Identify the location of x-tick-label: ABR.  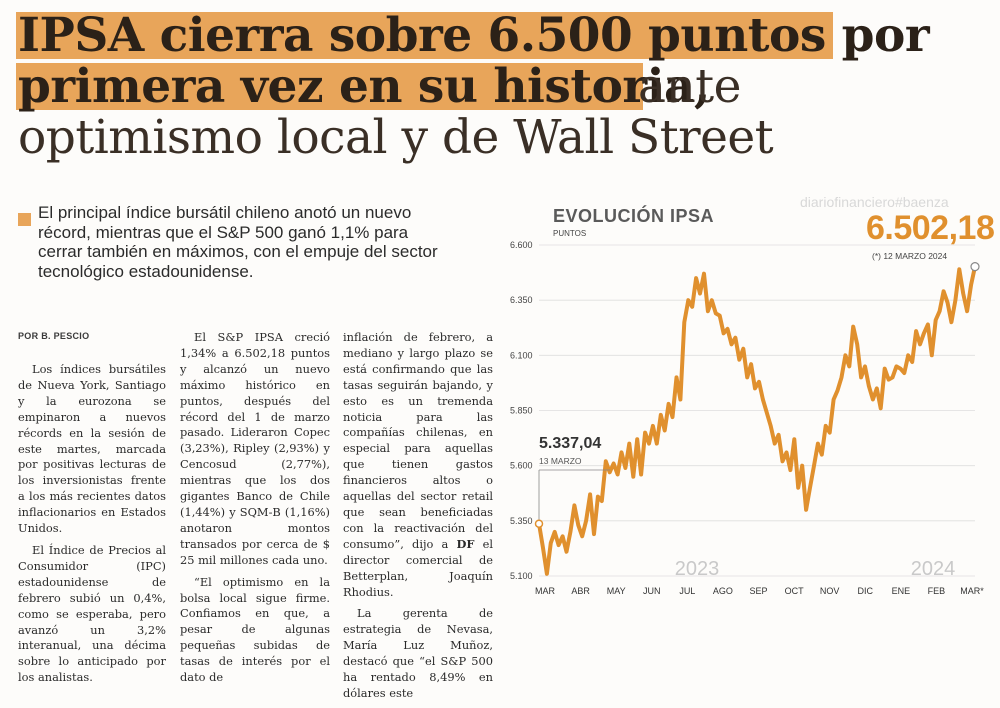
(580, 591).